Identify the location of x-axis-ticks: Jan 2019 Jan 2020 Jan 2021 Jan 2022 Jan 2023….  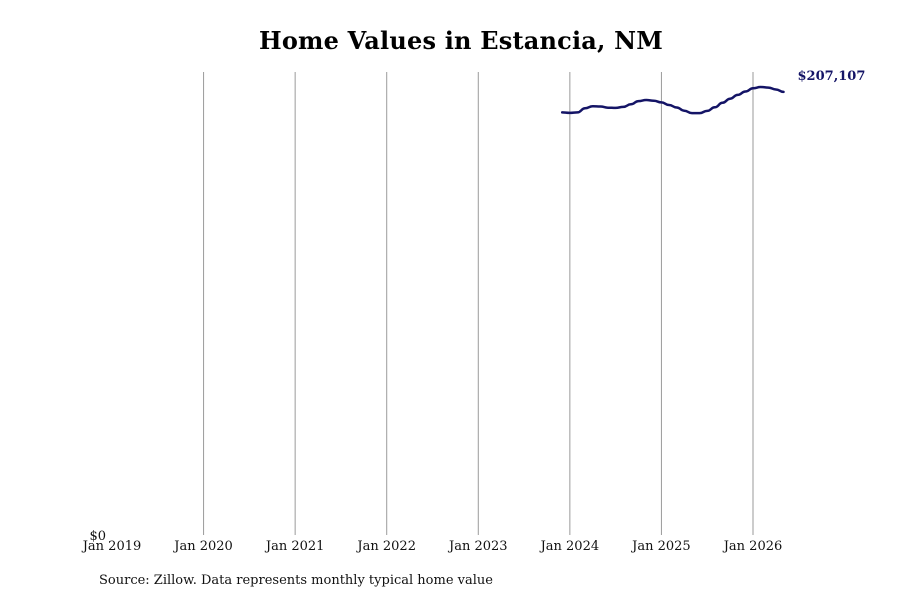
(432, 546).